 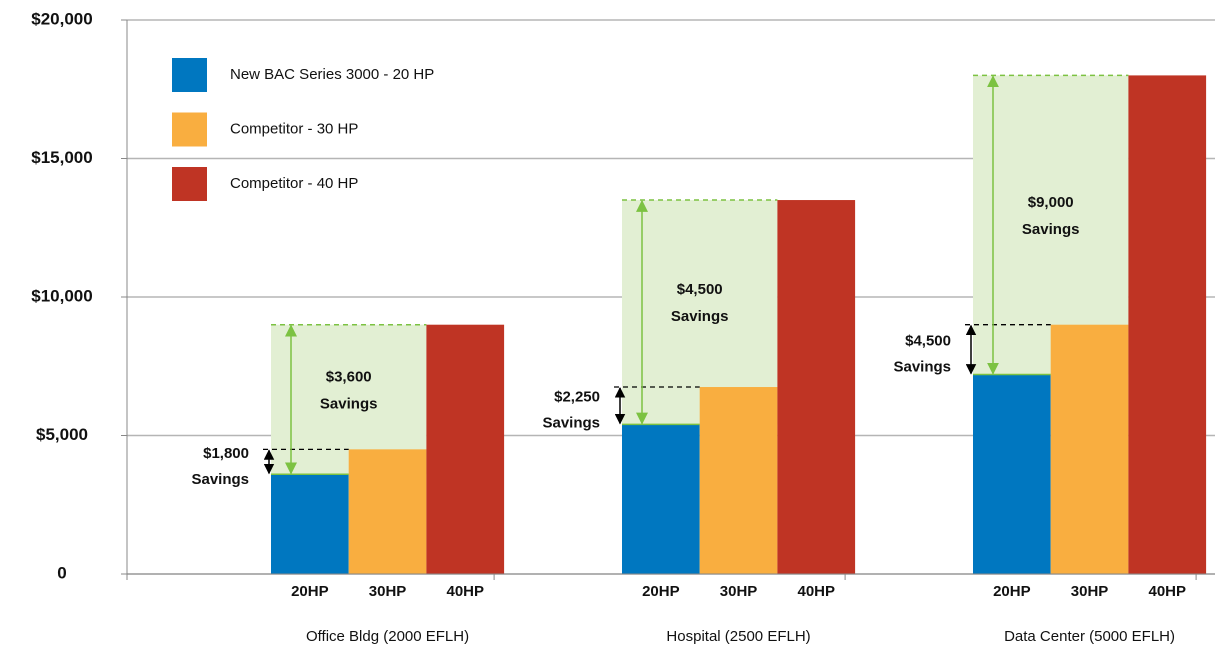 I want to click on y-tick-label: $15,000, so click(x=61, y=157).